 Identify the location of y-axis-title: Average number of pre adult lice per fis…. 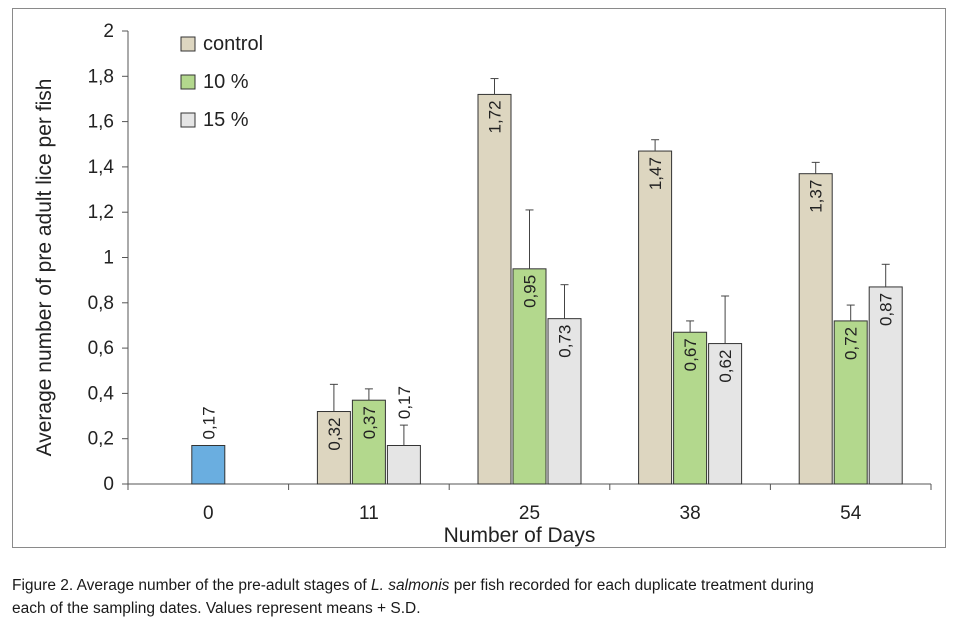
(44, 268).